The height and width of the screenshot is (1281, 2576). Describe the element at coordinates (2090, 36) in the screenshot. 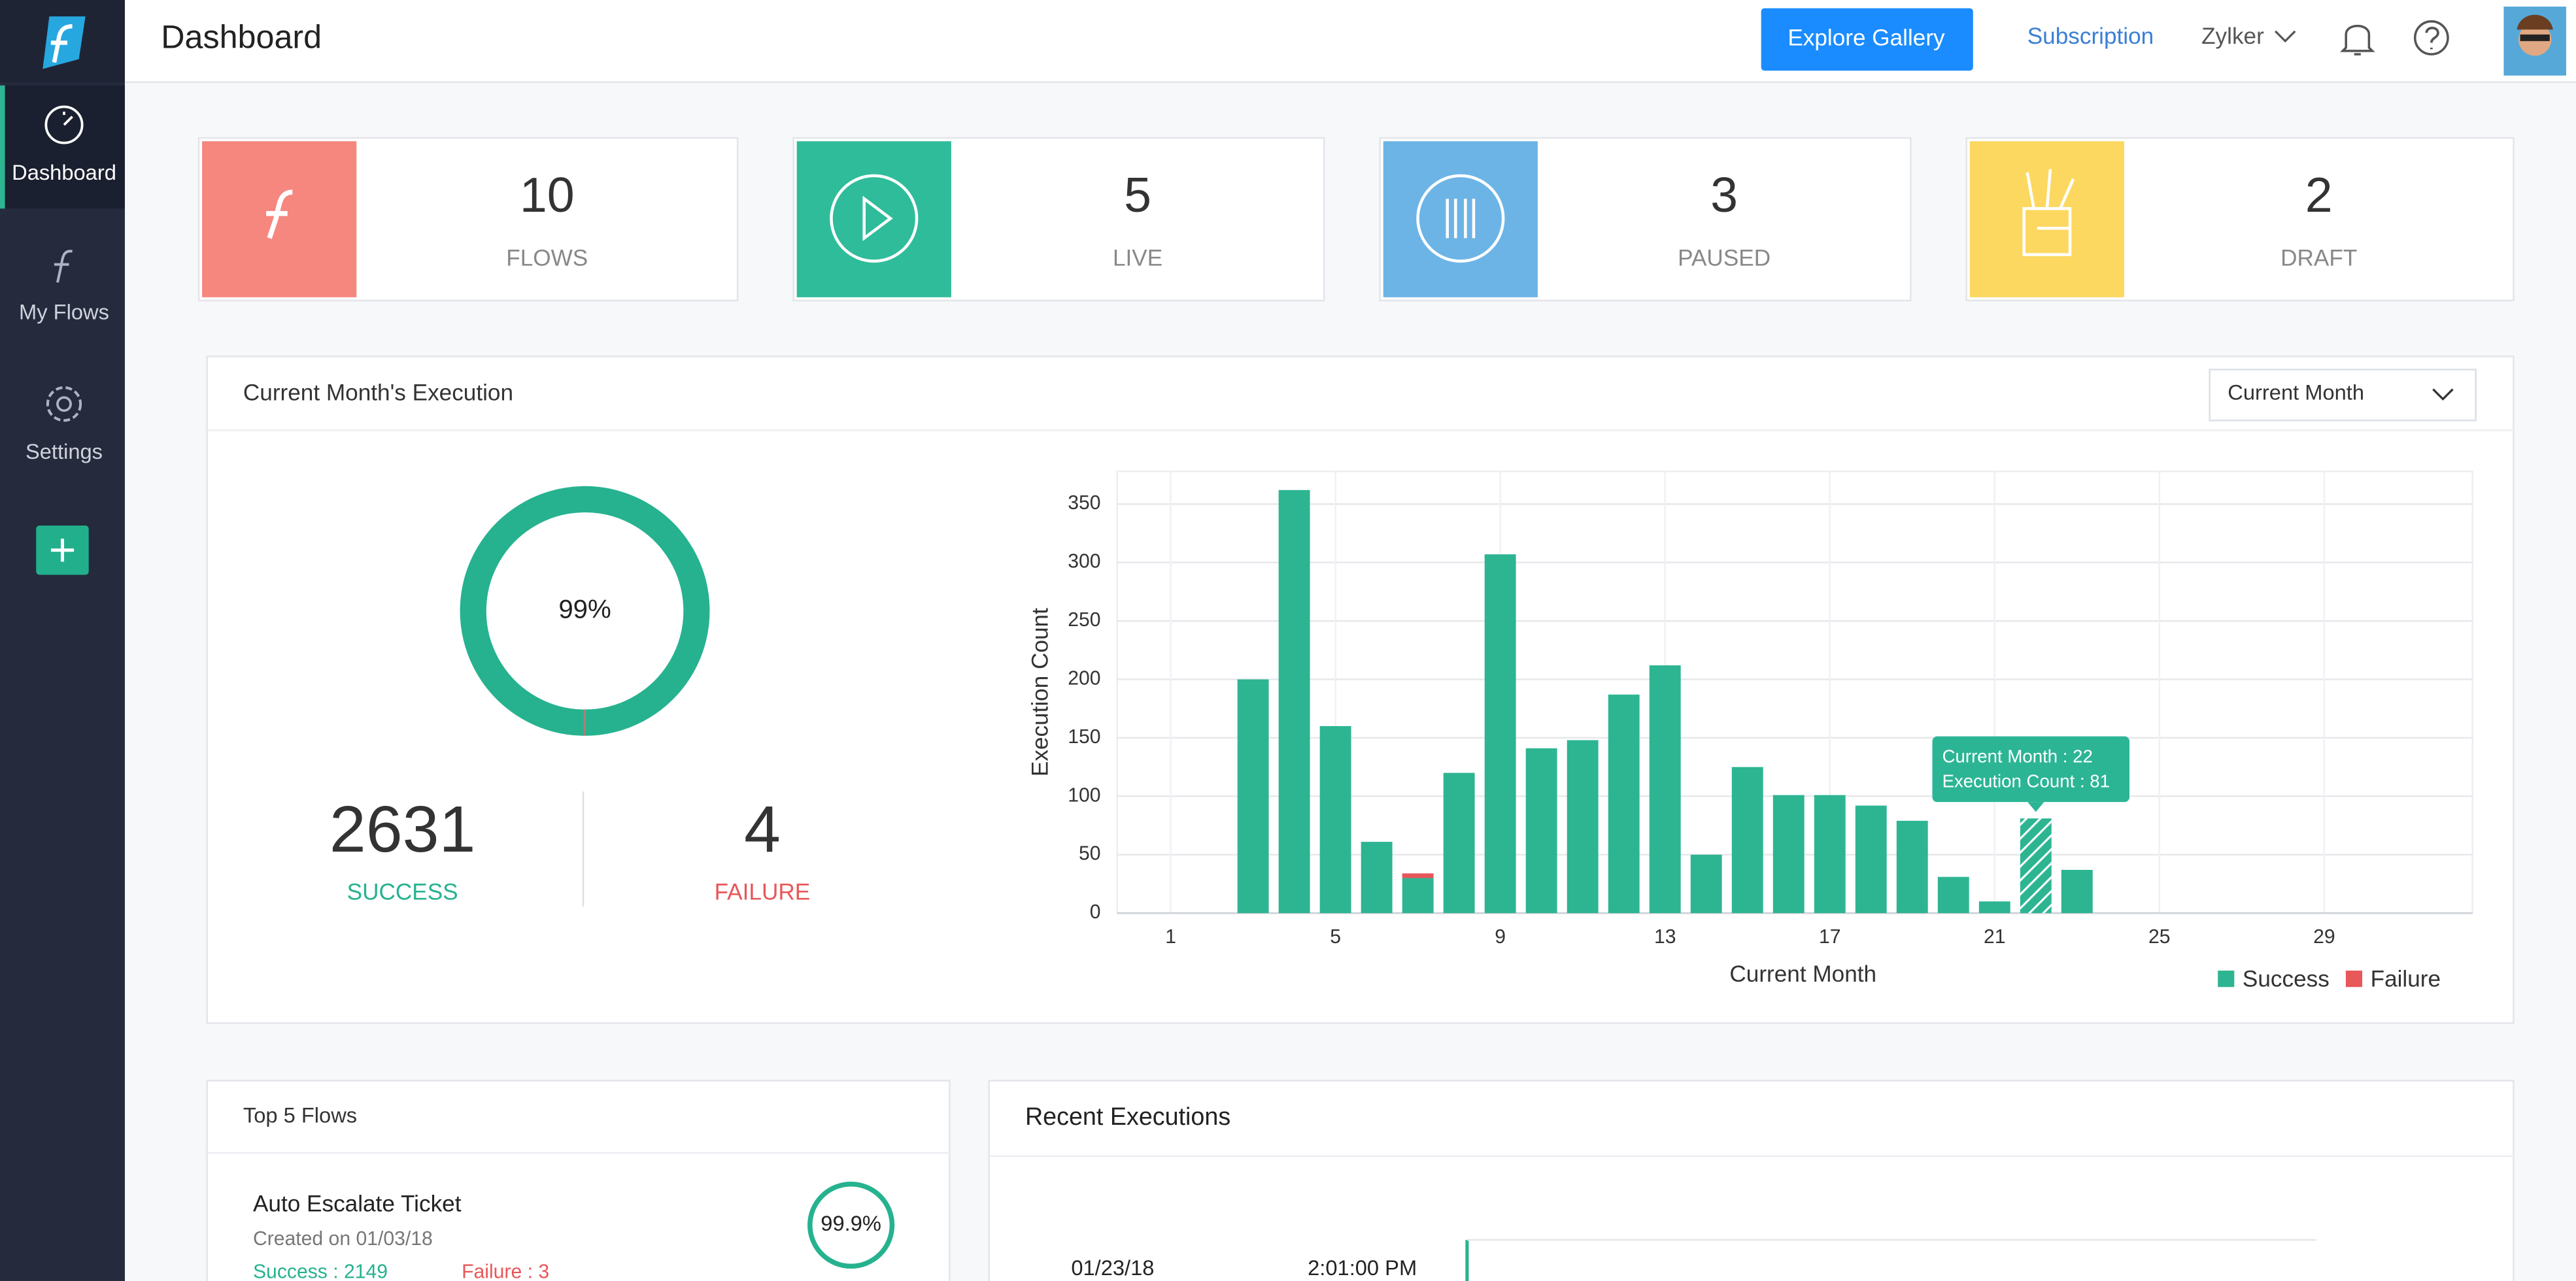

I see `subscription-link: Subscription` at that location.